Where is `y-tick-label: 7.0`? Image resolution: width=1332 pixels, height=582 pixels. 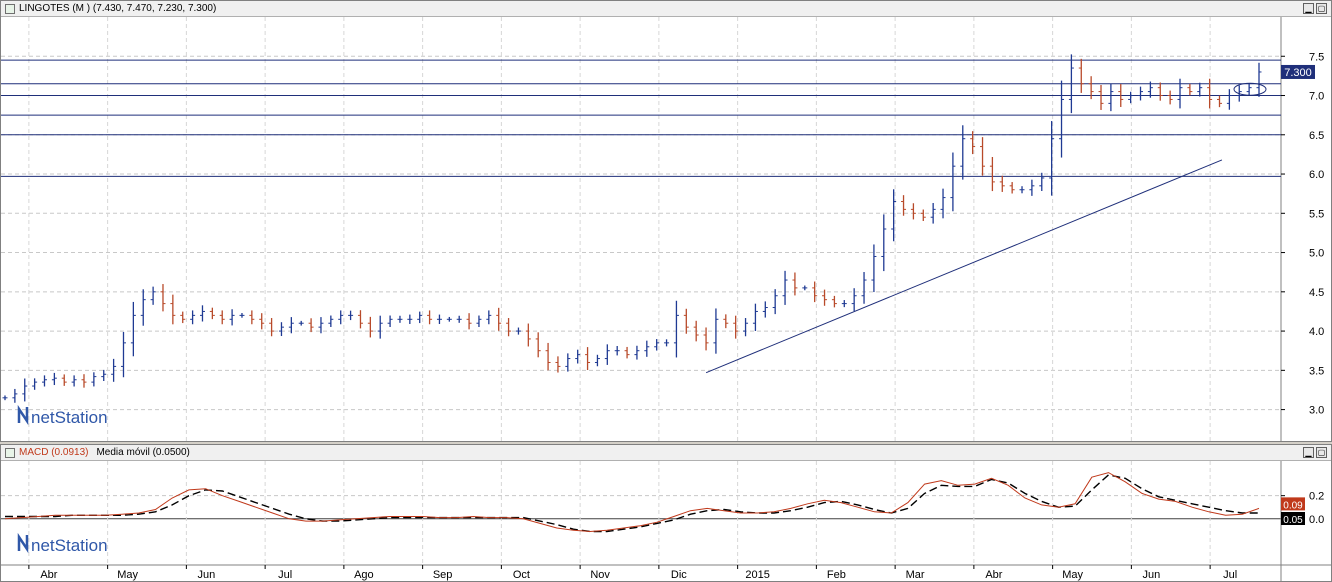
y-tick-label: 7.0 is located at coordinates (1316, 97).